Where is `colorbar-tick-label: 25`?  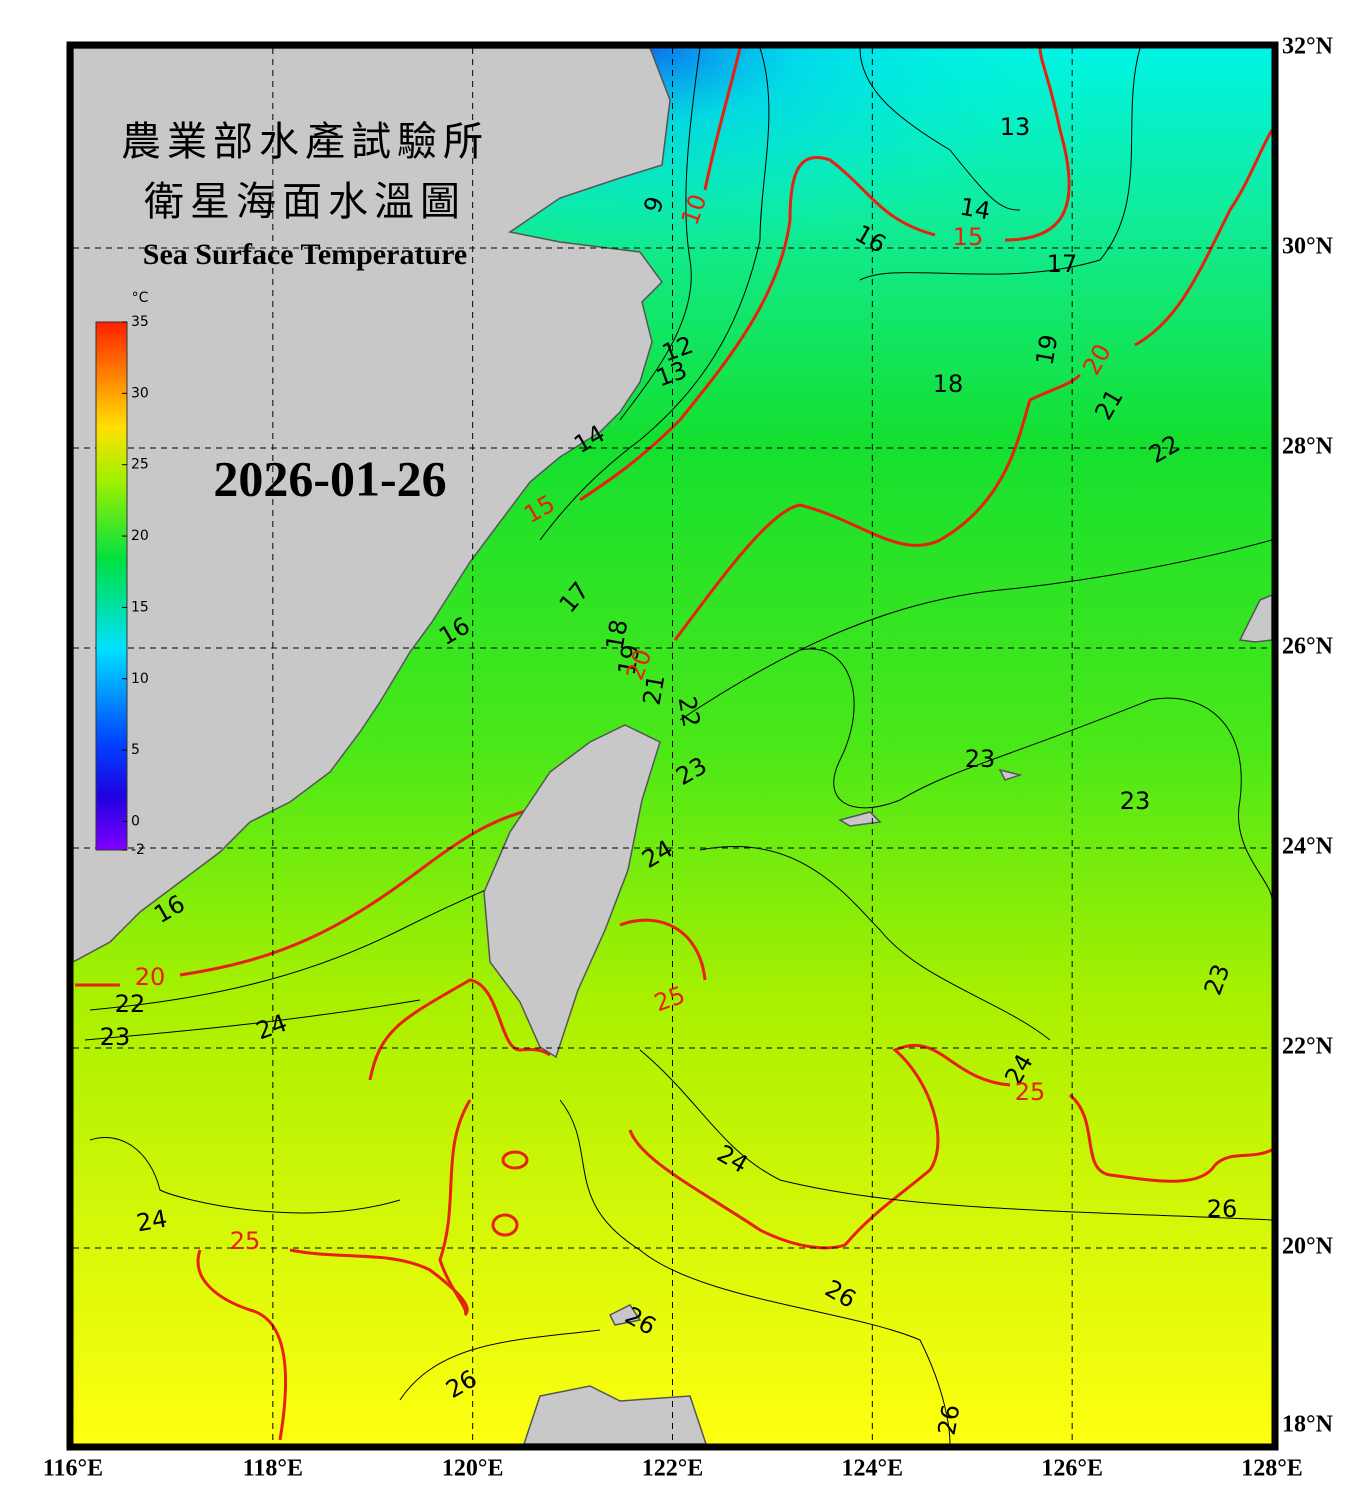
colorbar-tick-label: 25 is located at coordinates (140, 465).